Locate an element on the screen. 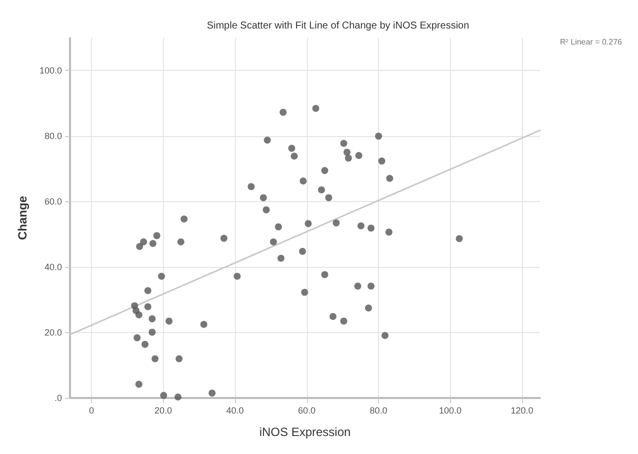 The height and width of the screenshot is (454, 638). y-tick-label: 40.0 is located at coordinates (53, 267).